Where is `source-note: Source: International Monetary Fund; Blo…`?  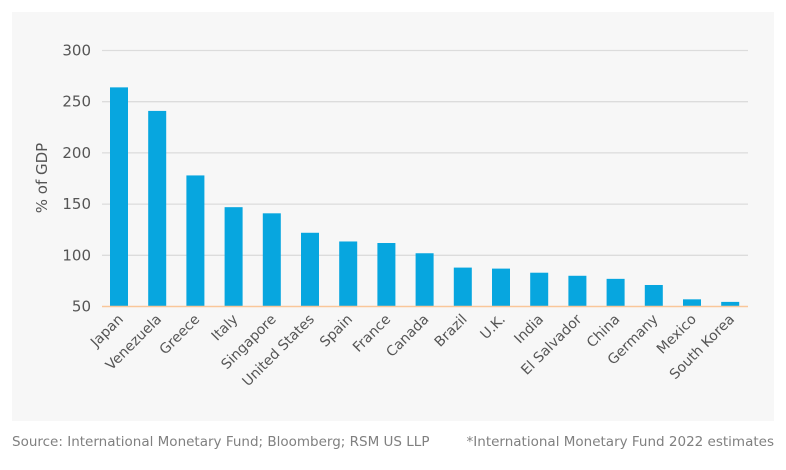
source-note: Source: International Monetary Fund; Blo… is located at coordinates (220, 442).